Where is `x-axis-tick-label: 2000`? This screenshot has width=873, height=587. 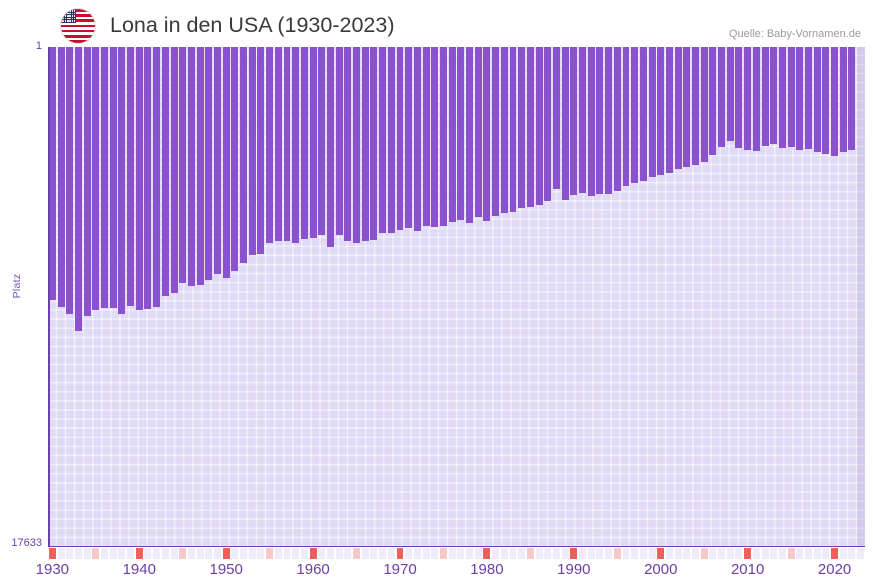 x-axis-tick-label: 2000 is located at coordinates (661, 569).